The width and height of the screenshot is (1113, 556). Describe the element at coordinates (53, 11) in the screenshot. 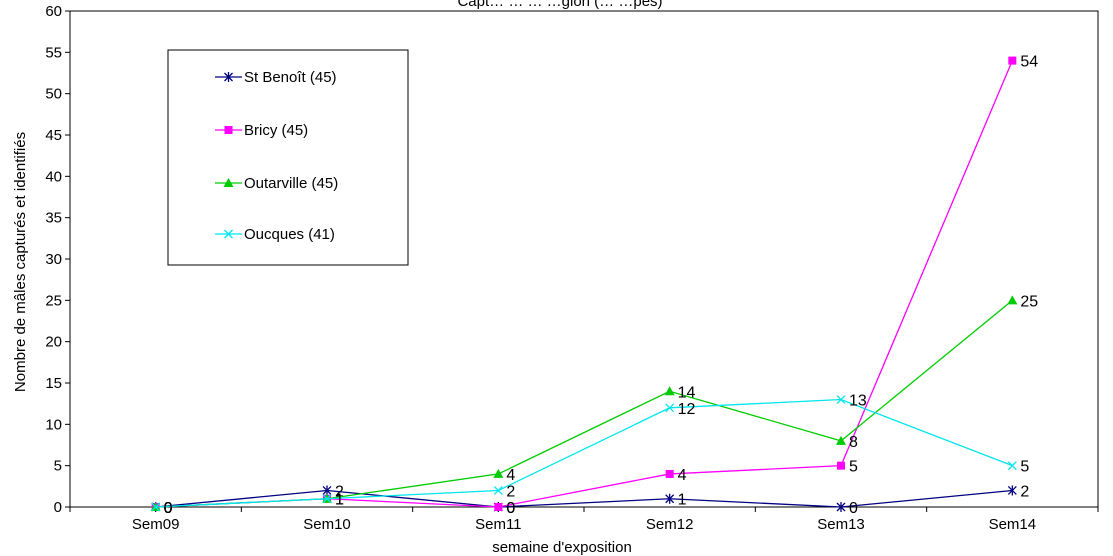

I see `y-tick-label: 60` at that location.